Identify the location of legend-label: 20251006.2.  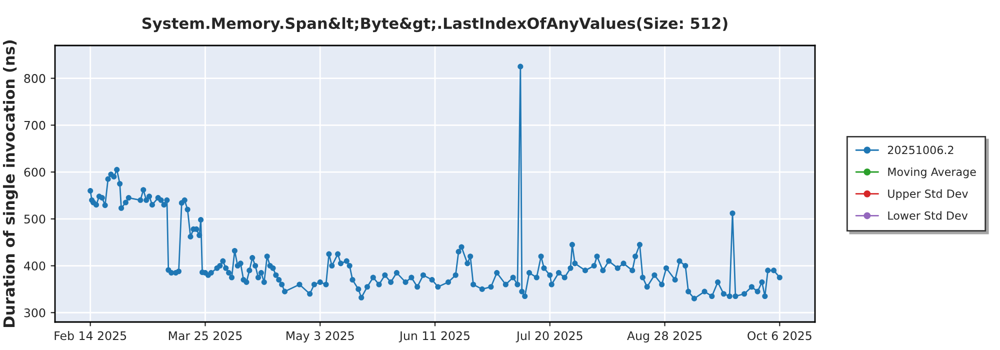
(921, 150).